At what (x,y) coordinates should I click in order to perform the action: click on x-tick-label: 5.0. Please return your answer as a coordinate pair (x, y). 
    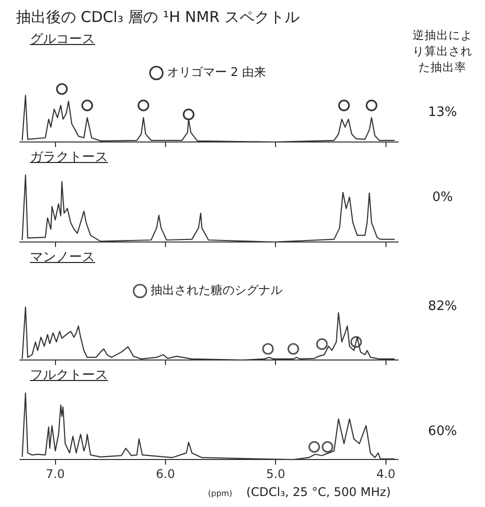
    Looking at the image, I should click on (276, 473).